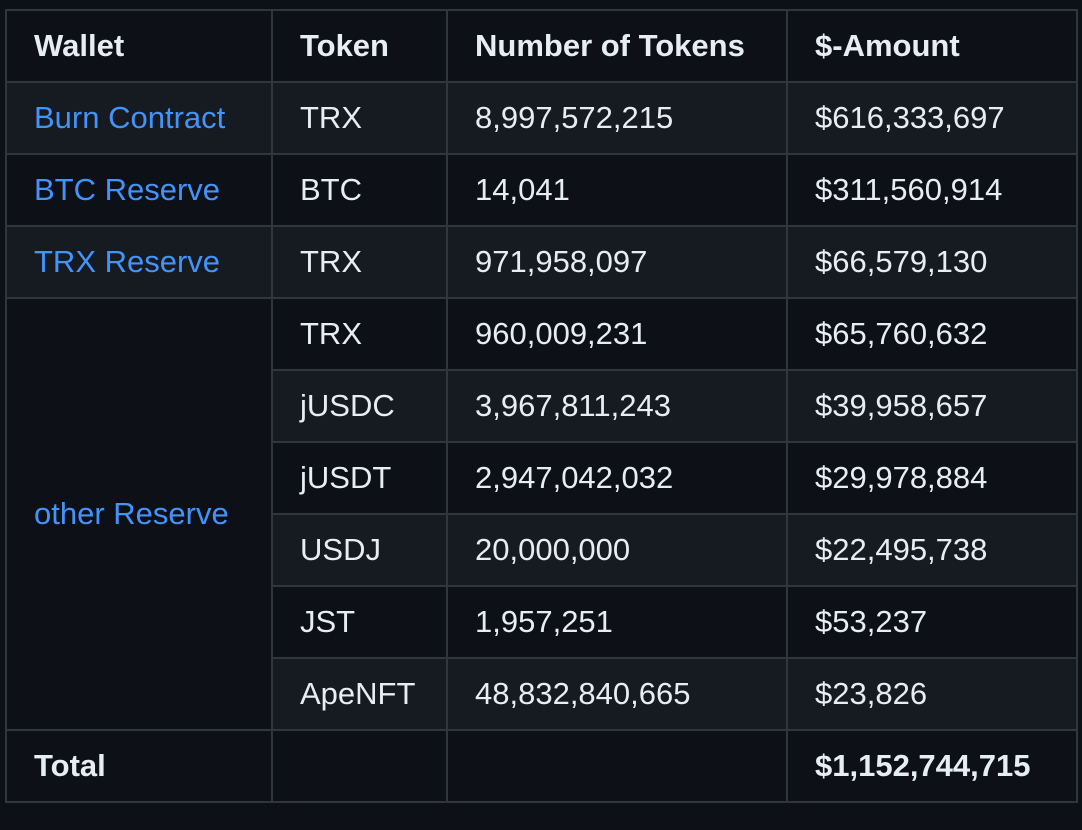 Image resolution: width=1082 pixels, height=830 pixels. What do you see at coordinates (932, 46) in the screenshot?
I see `header-amount: $-Amount` at bounding box center [932, 46].